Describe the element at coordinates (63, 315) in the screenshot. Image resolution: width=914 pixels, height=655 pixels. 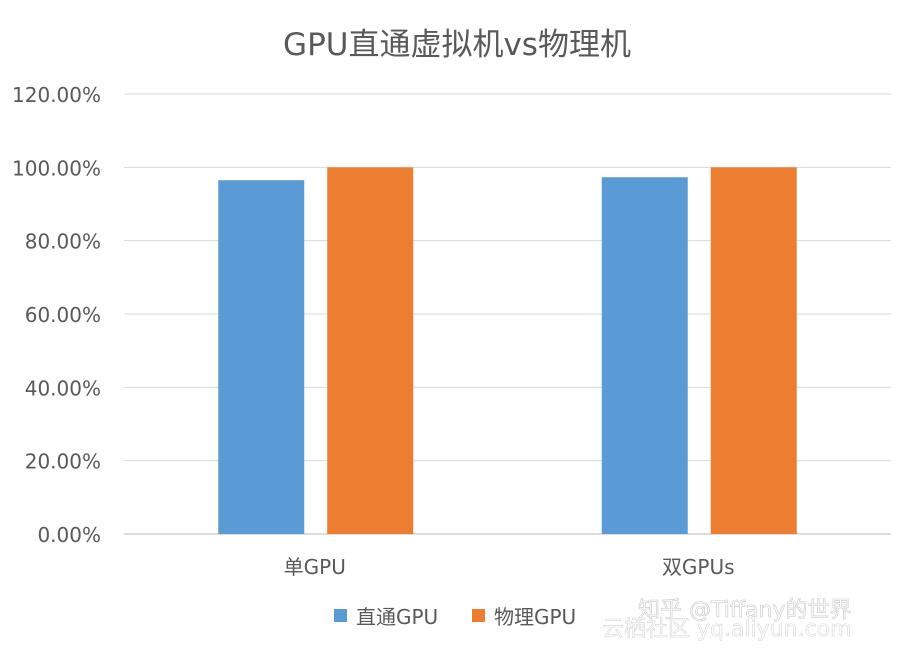
I see `y-tick-label: 60.00%` at that location.